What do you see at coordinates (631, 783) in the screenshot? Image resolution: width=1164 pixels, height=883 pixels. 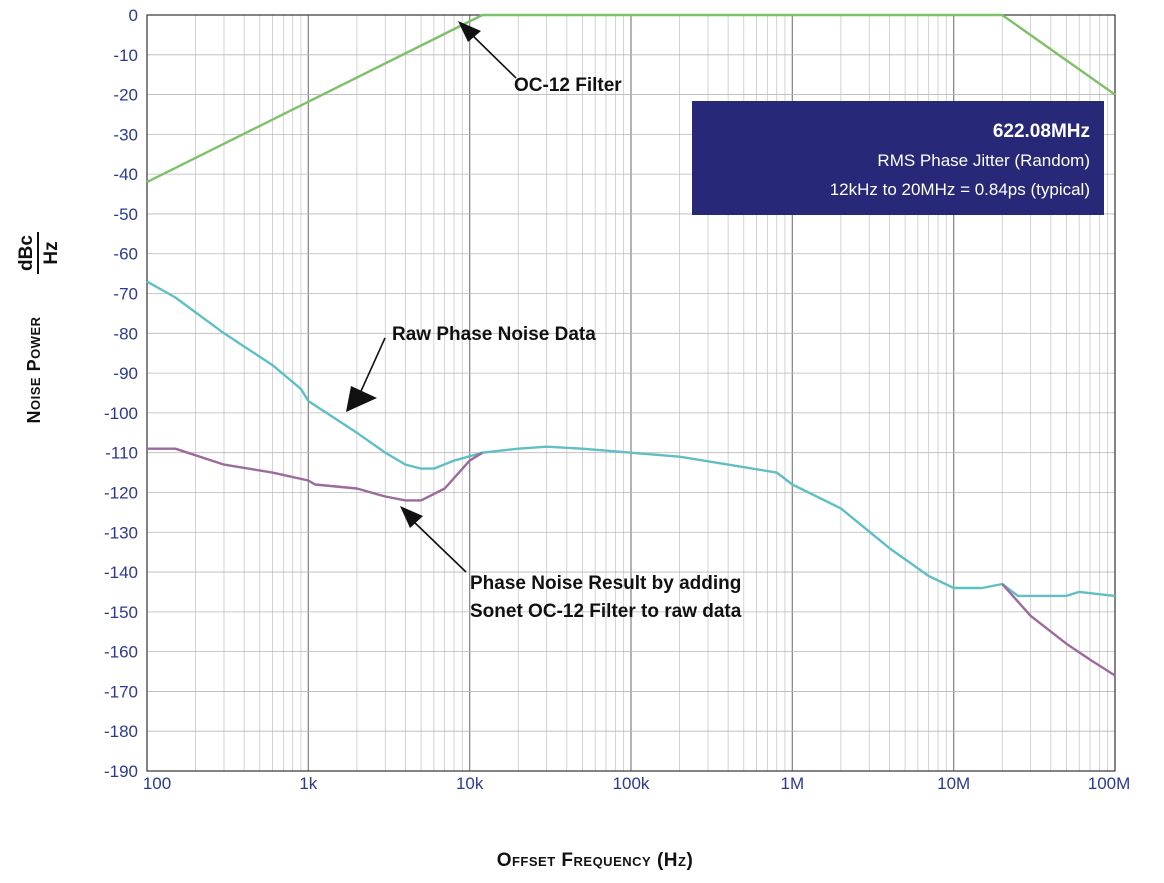 I see `x-tick-label: 100k` at bounding box center [631, 783].